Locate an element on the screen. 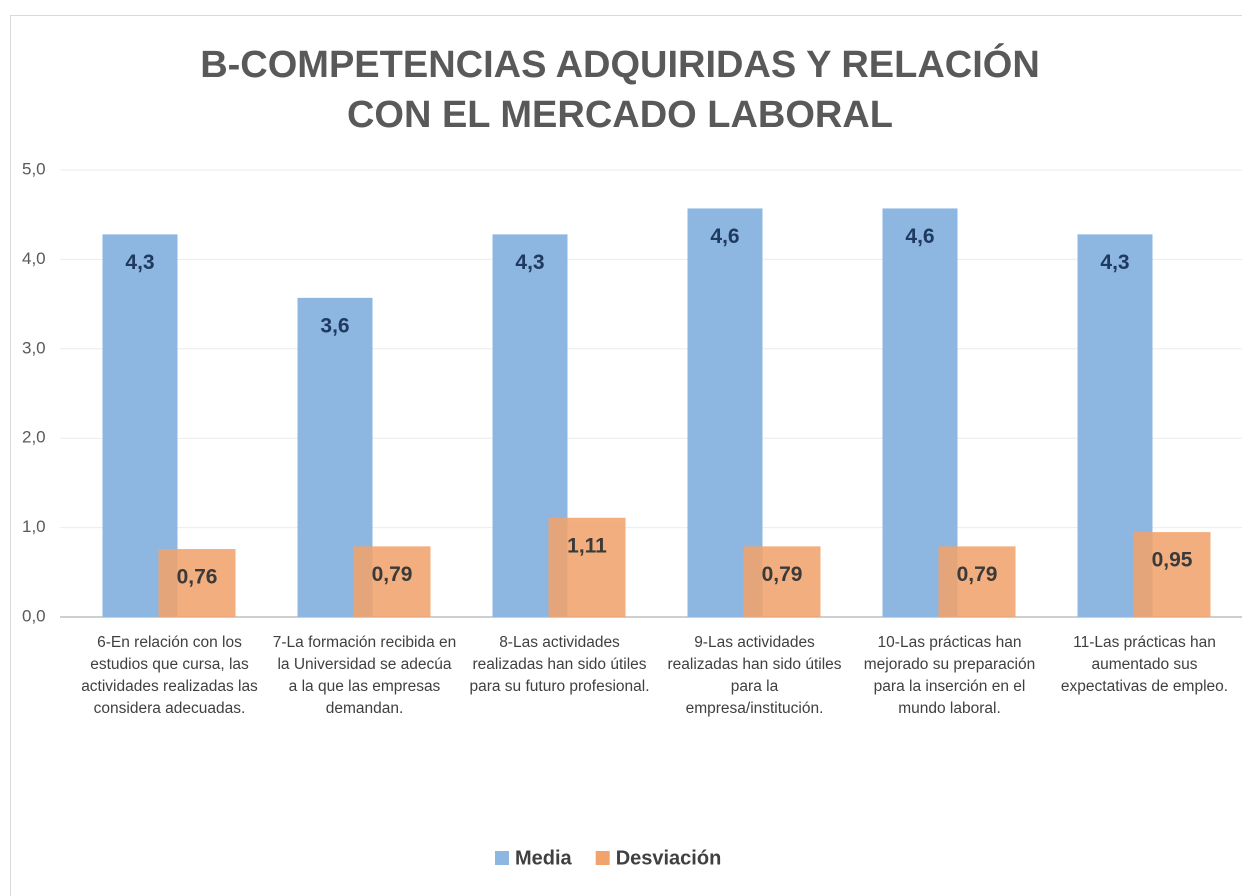  legend-label: Desviación is located at coordinates (669, 858).